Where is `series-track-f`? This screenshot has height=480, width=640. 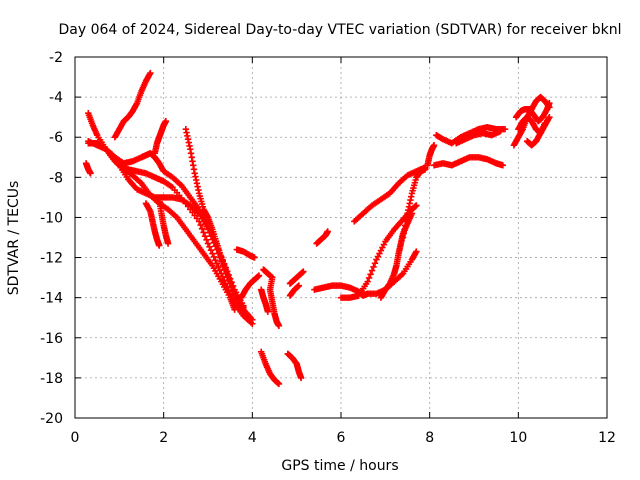 series-track-f is located at coordinates (160, 137).